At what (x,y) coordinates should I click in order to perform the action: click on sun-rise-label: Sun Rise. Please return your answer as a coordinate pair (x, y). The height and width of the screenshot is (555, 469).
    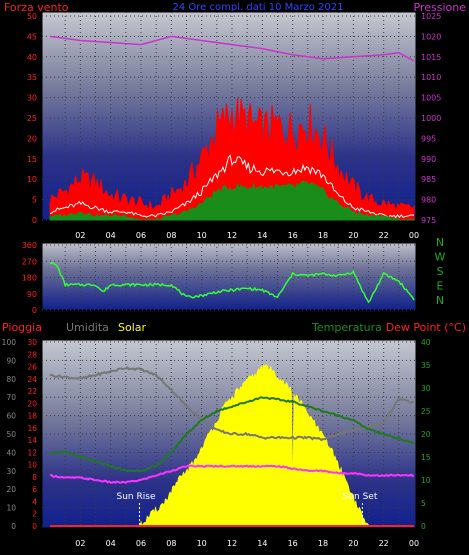
    Looking at the image, I should click on (136, 497).